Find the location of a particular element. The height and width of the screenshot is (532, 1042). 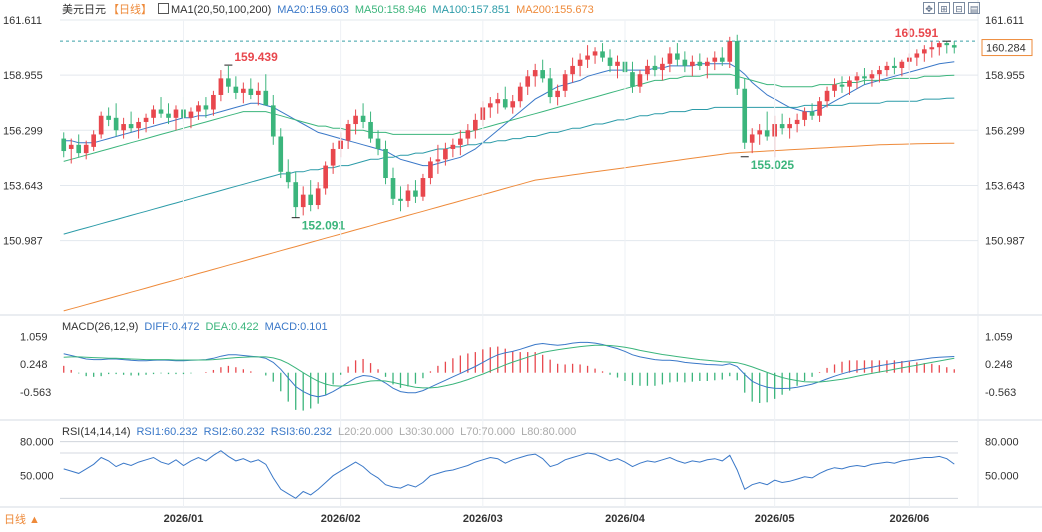

move-icon: ✥ is located at coordinates (929, 8).